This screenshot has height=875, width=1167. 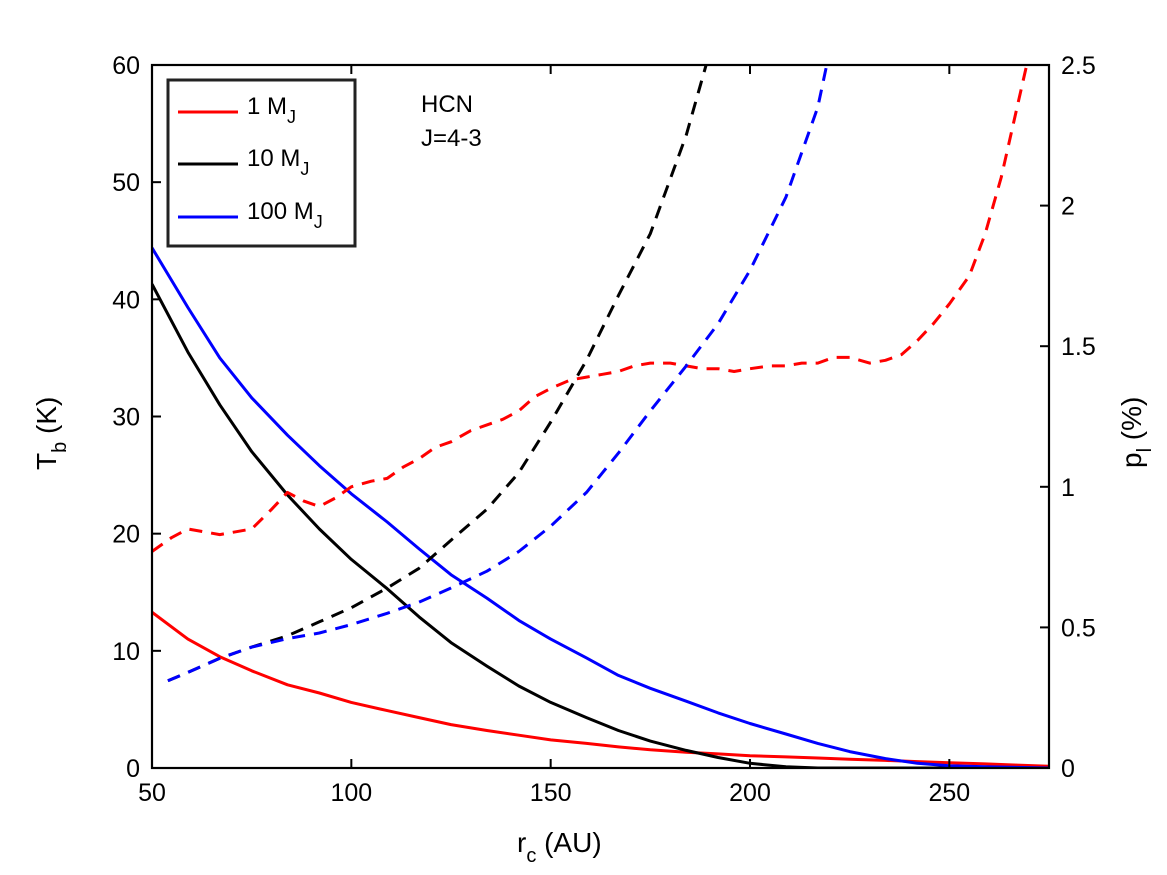 What do you see at coordinates (126, 418) in the screenshot?
I see `y-left-tick-label: 30` at bounding box center [126, 418].